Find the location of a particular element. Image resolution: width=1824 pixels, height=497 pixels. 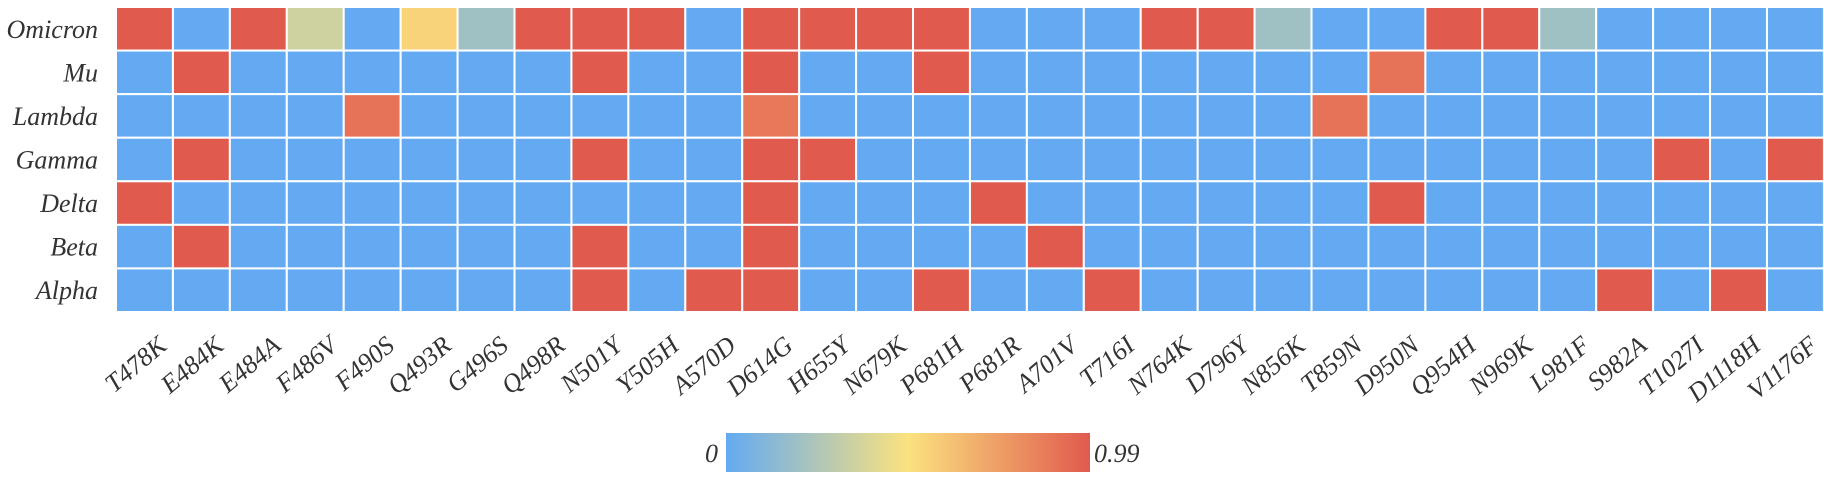

heatmap-cell-mu-p681r is located at coordinates (998, 72).